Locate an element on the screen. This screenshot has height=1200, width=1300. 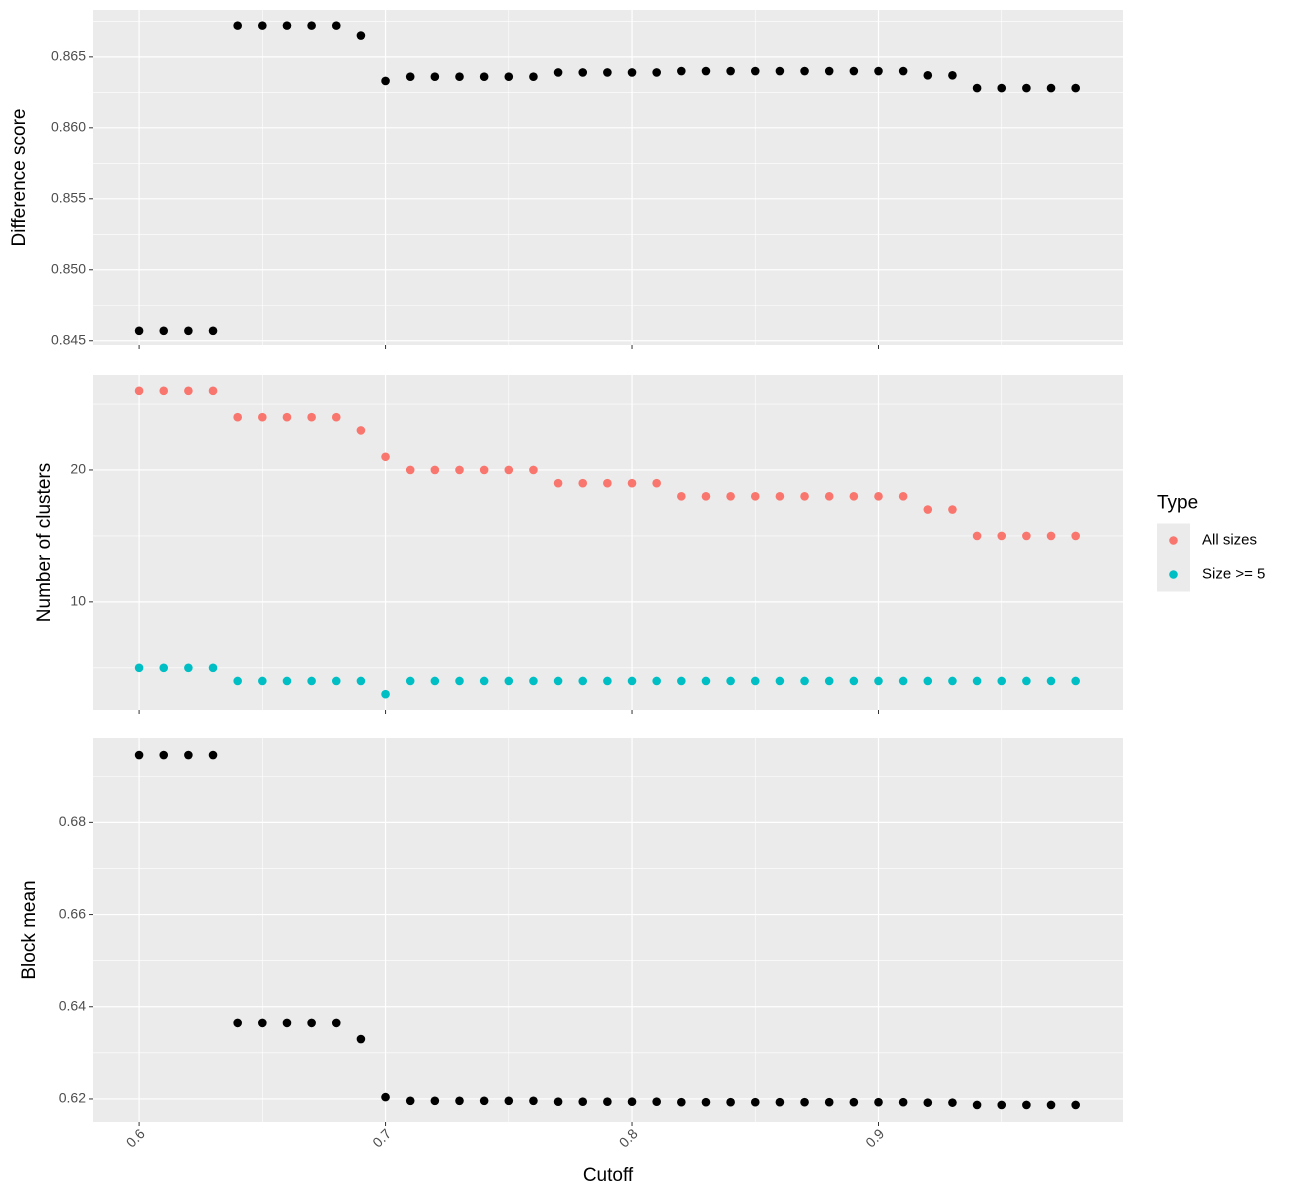
x-axis-label: Cutoff is located at coordinates (608, 1175).